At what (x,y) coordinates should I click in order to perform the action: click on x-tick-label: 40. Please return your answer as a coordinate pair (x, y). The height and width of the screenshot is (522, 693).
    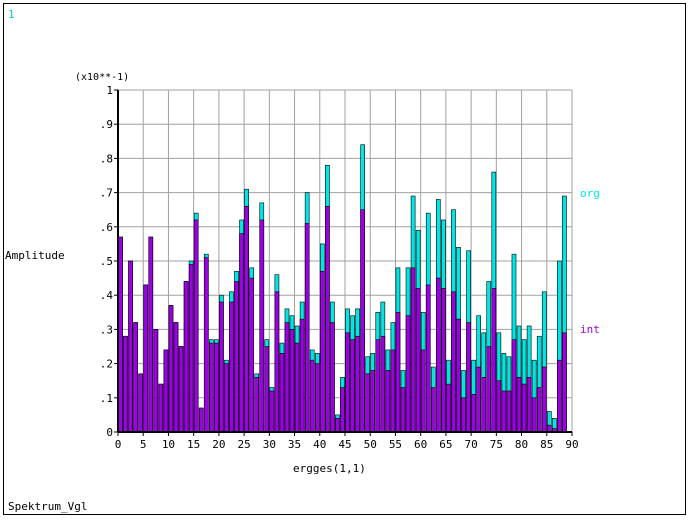
    Looking at the image, I should click on (319, 444).